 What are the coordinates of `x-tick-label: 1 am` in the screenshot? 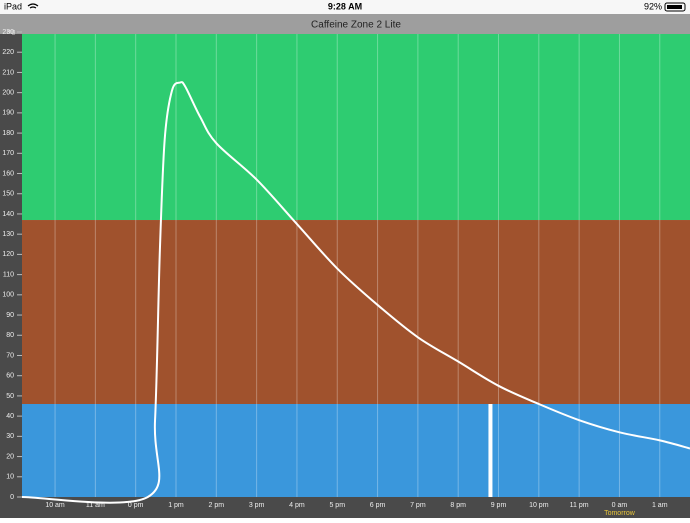 It's located at (660, 505).